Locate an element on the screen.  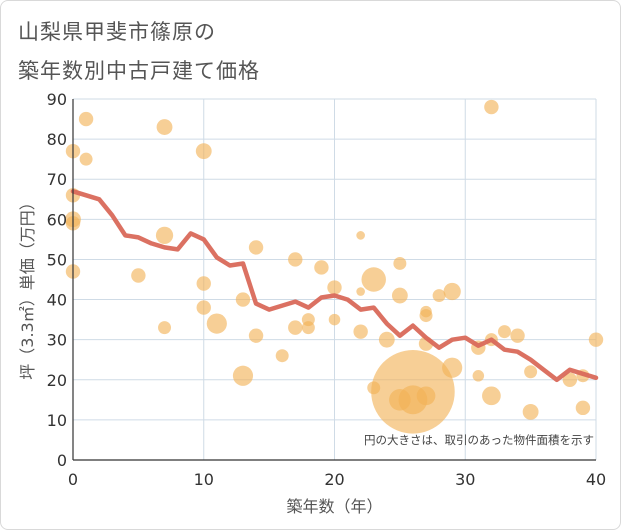
y-tick-label: 50 is located at coordinates (57, 259).